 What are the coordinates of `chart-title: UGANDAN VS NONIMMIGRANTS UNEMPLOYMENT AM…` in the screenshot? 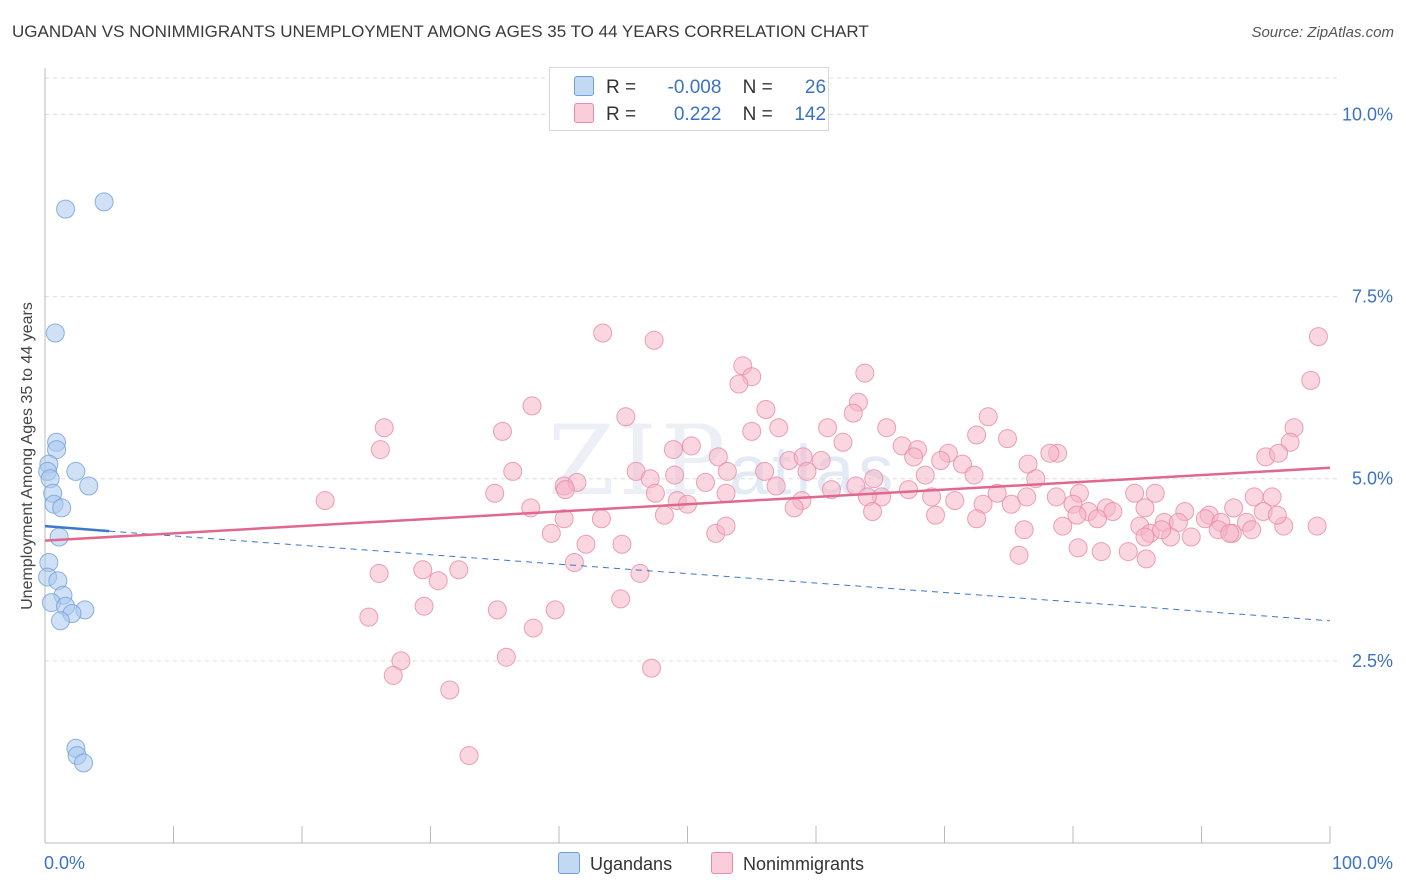 It's located at (440, 31).